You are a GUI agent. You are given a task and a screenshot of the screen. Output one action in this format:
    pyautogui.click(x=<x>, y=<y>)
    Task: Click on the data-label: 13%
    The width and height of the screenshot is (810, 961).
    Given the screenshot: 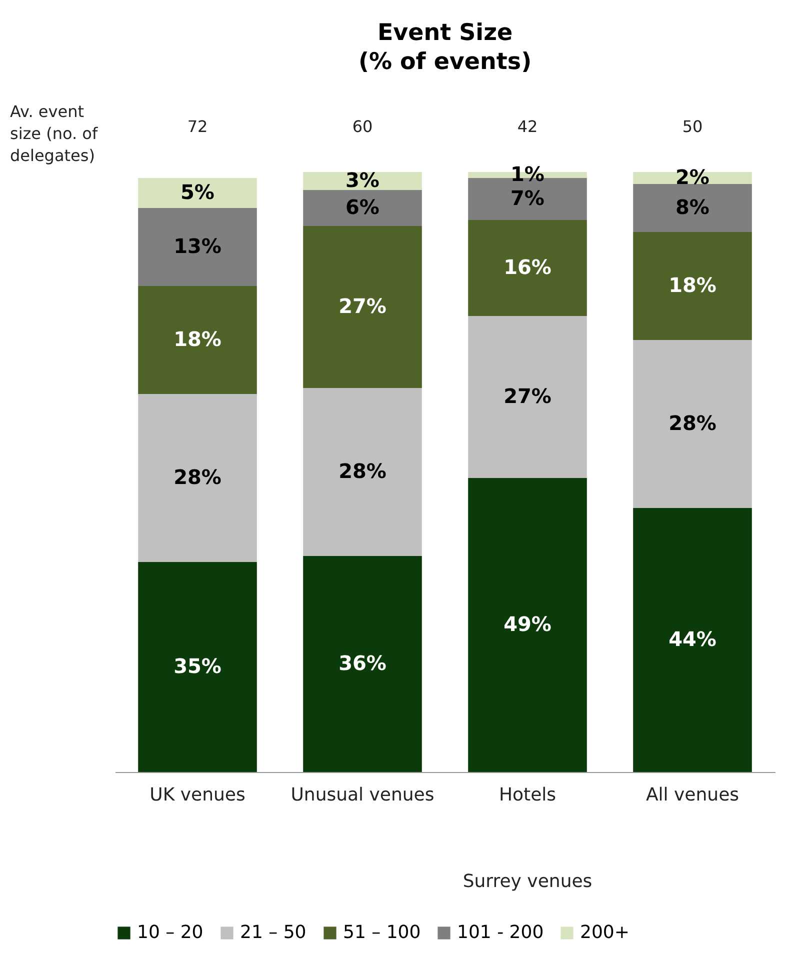 What is the action you would take?
    pyautogui.click(x=198, y=246)
    